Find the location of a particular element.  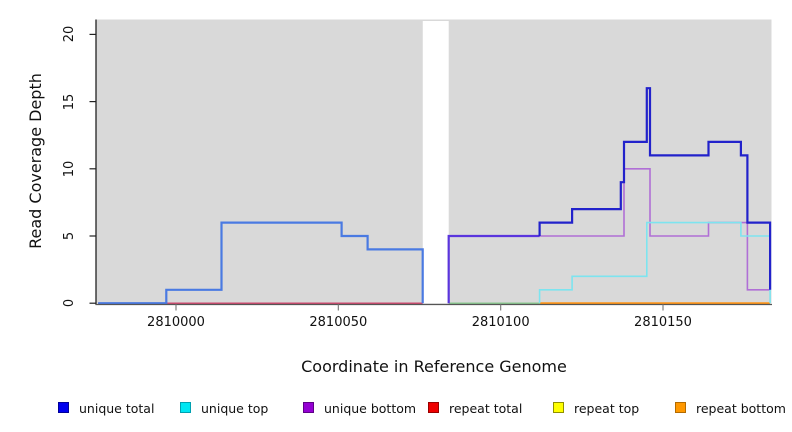

legend-item-repeat-total: repeat total is located at coordinates (475, 407).